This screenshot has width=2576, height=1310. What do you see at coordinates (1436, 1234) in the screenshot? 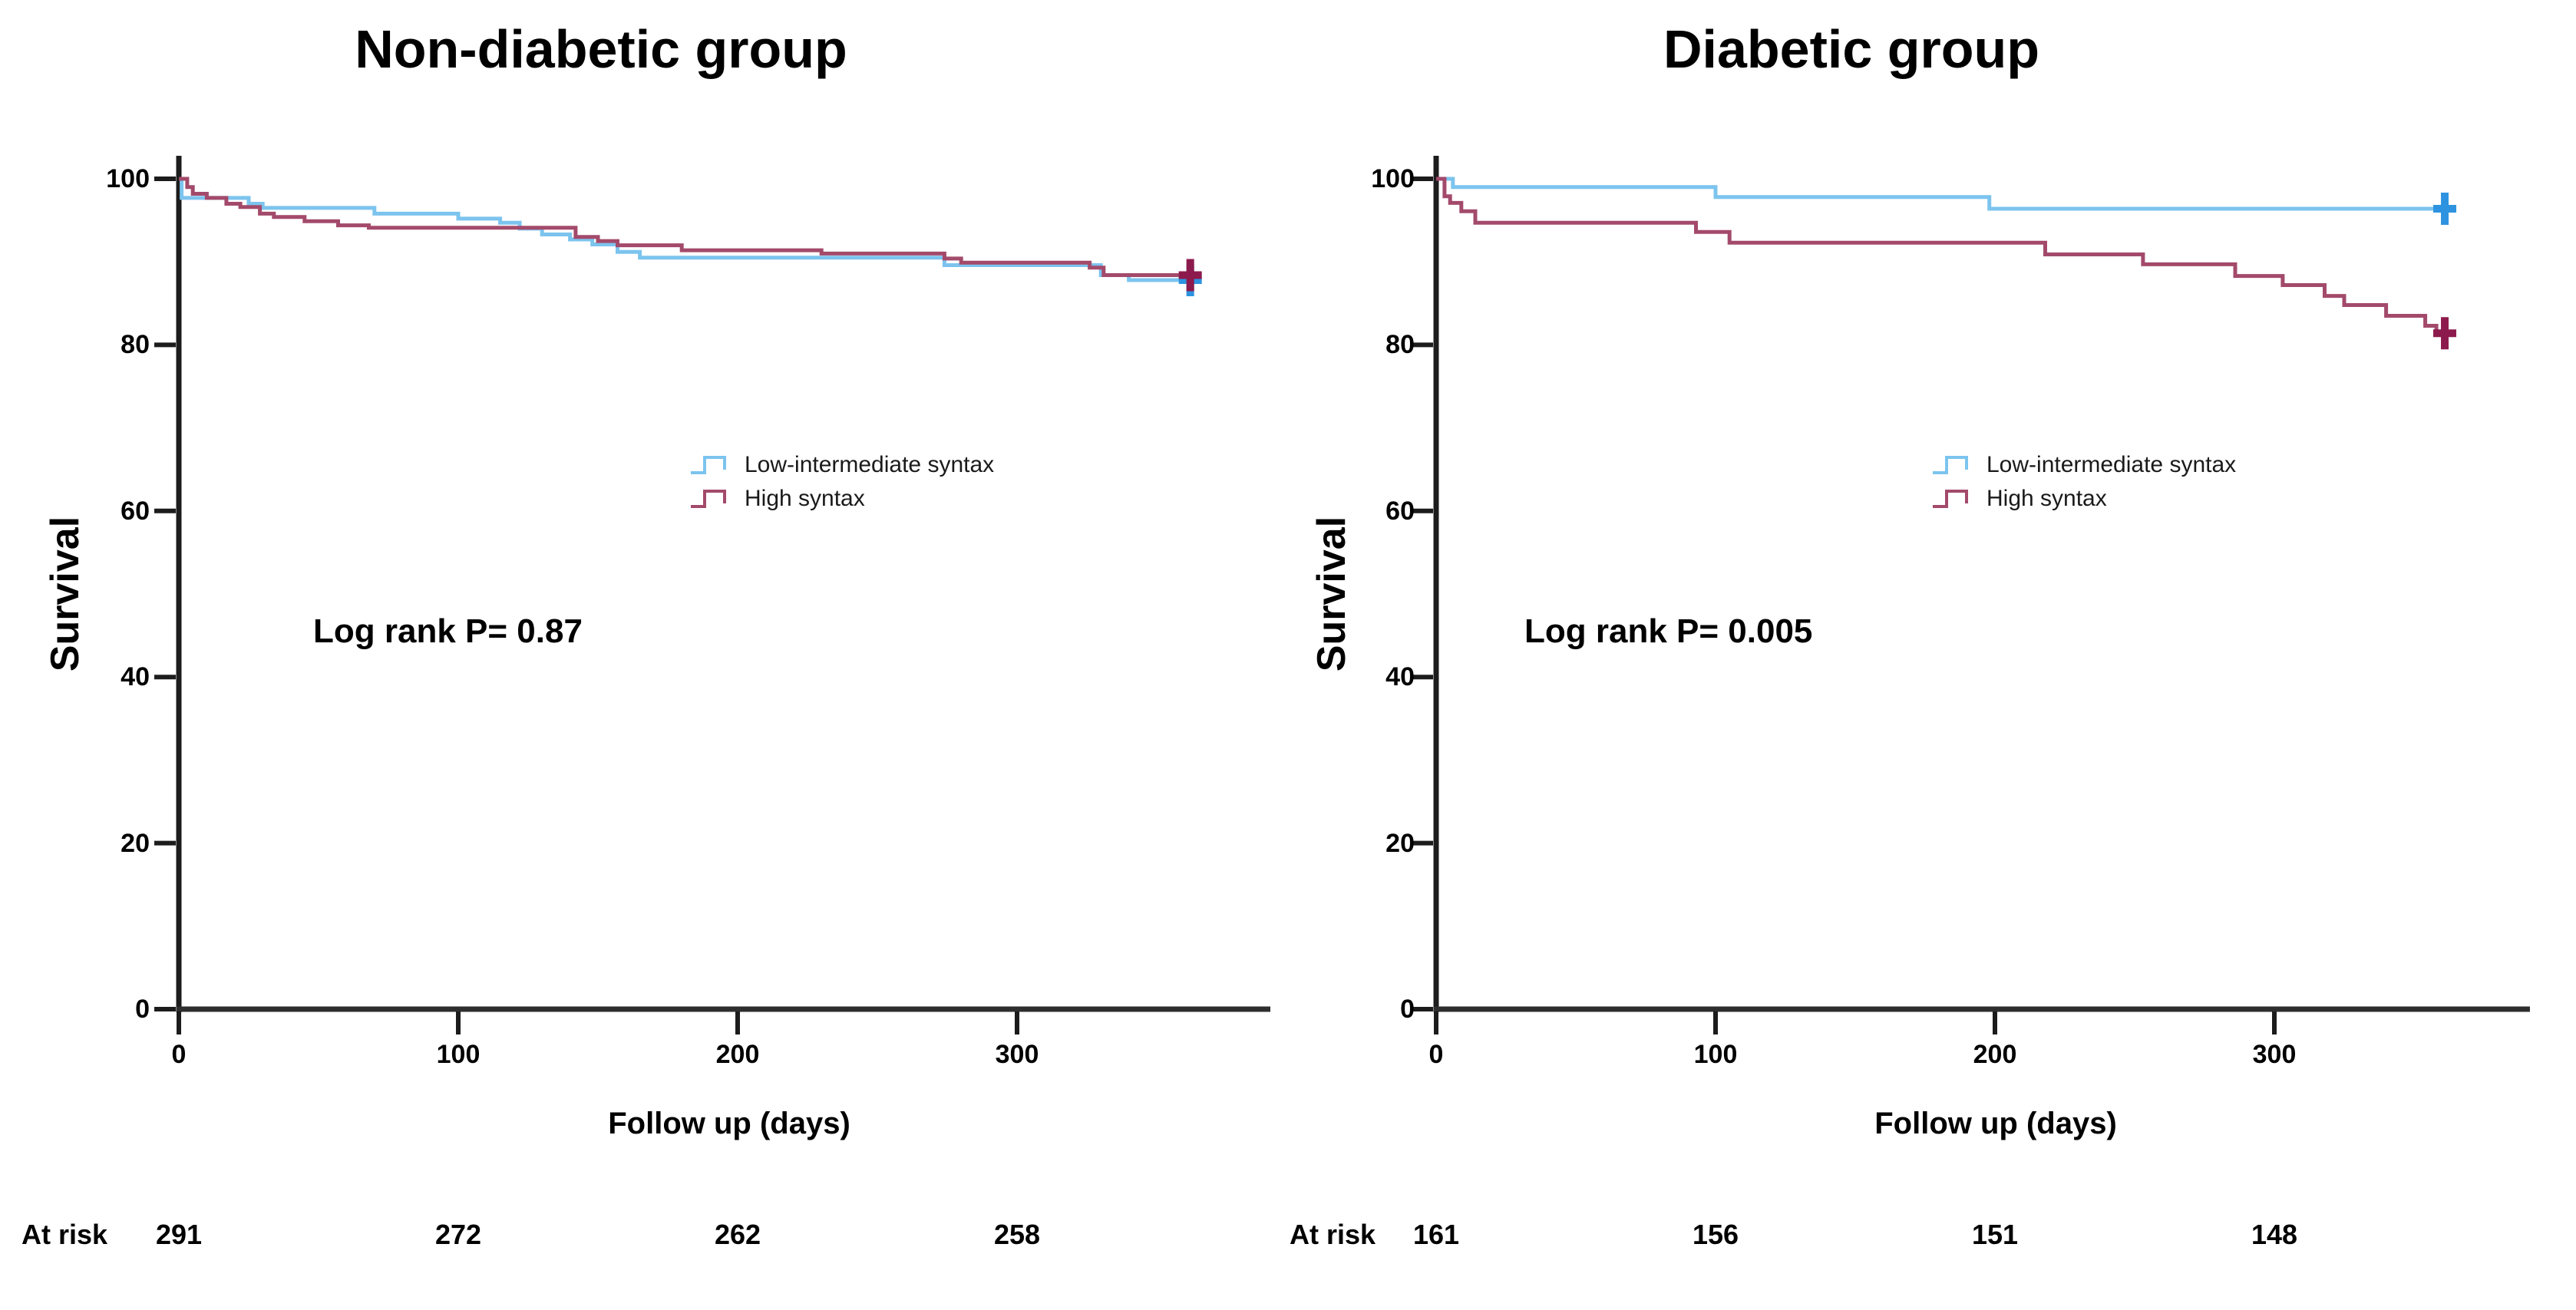
I see `at-risk-value: 161` at bounding box center [1436, 1234].